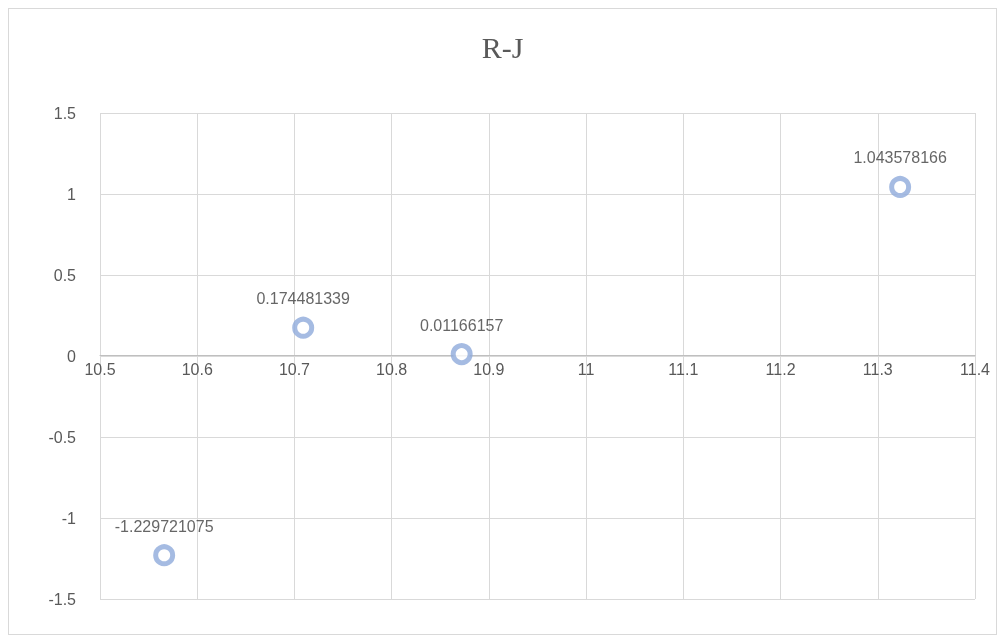 The height and width of the screenshot is (643, 1005). Describe the element at coordinates (164, 526) in the screenshot. I see `data-label: -1.229721075` at that location.